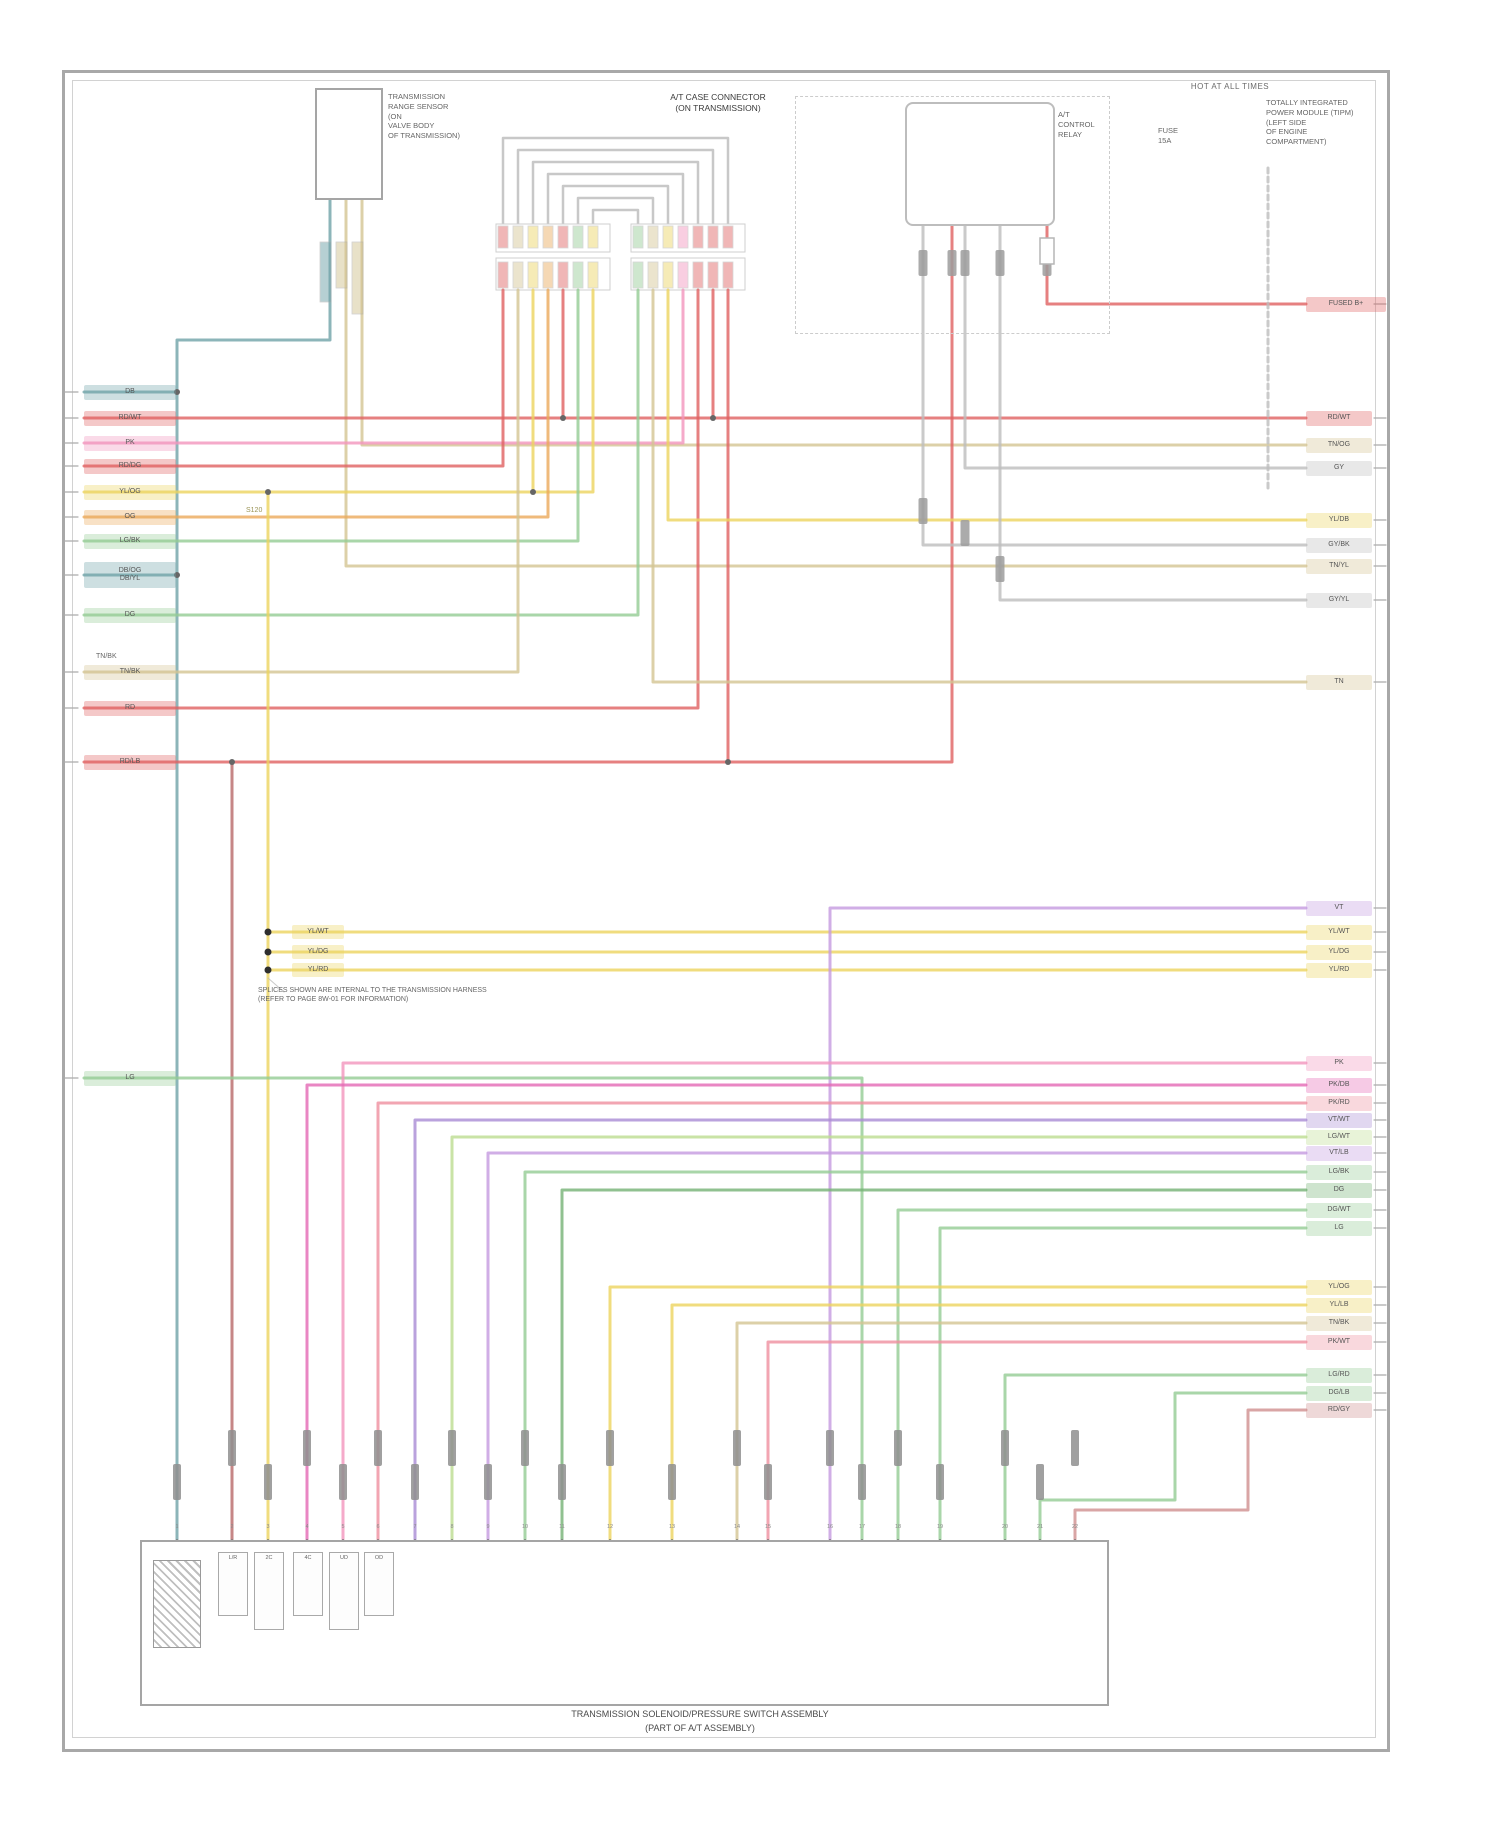  What do you see at coordinates (308, 1584) in the screenshot?
I see `solenoid-box: 4C` at bounding box center [308, 1584].